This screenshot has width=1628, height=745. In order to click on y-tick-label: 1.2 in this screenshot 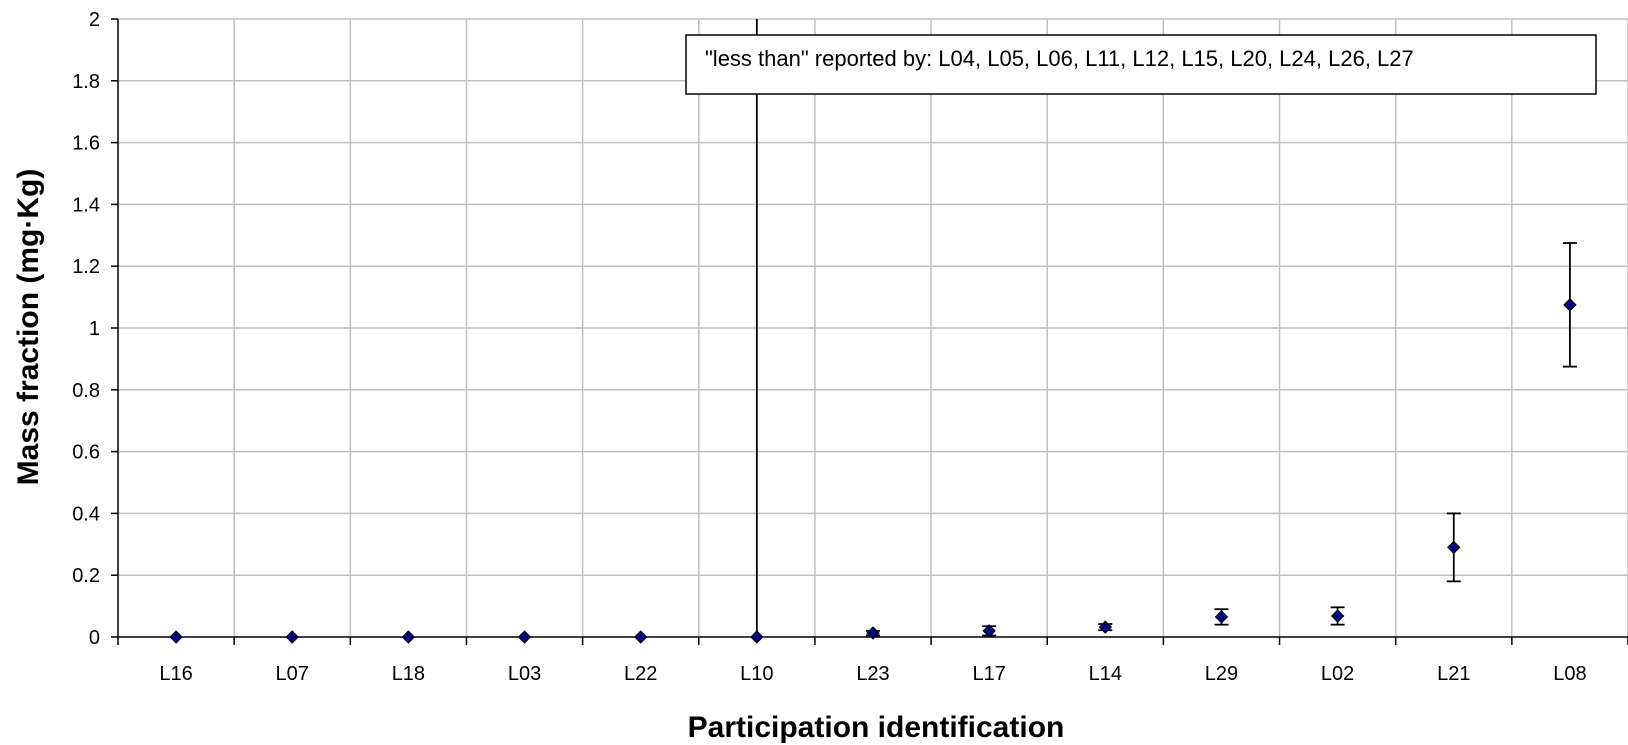, I will do `click(86, 267)`.